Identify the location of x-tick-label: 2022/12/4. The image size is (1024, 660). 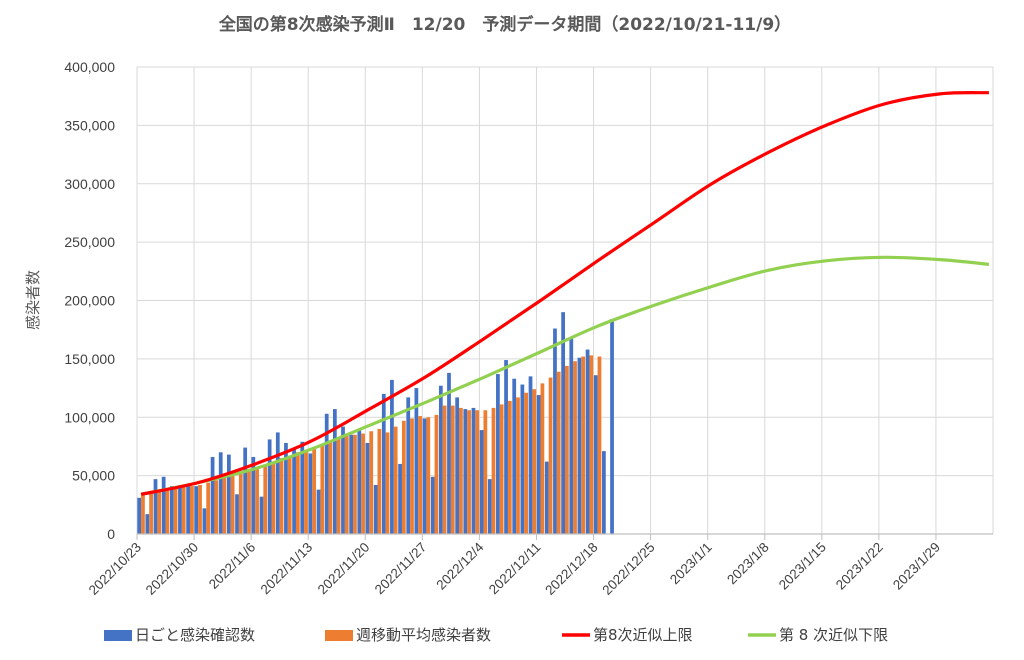
(459, 565).